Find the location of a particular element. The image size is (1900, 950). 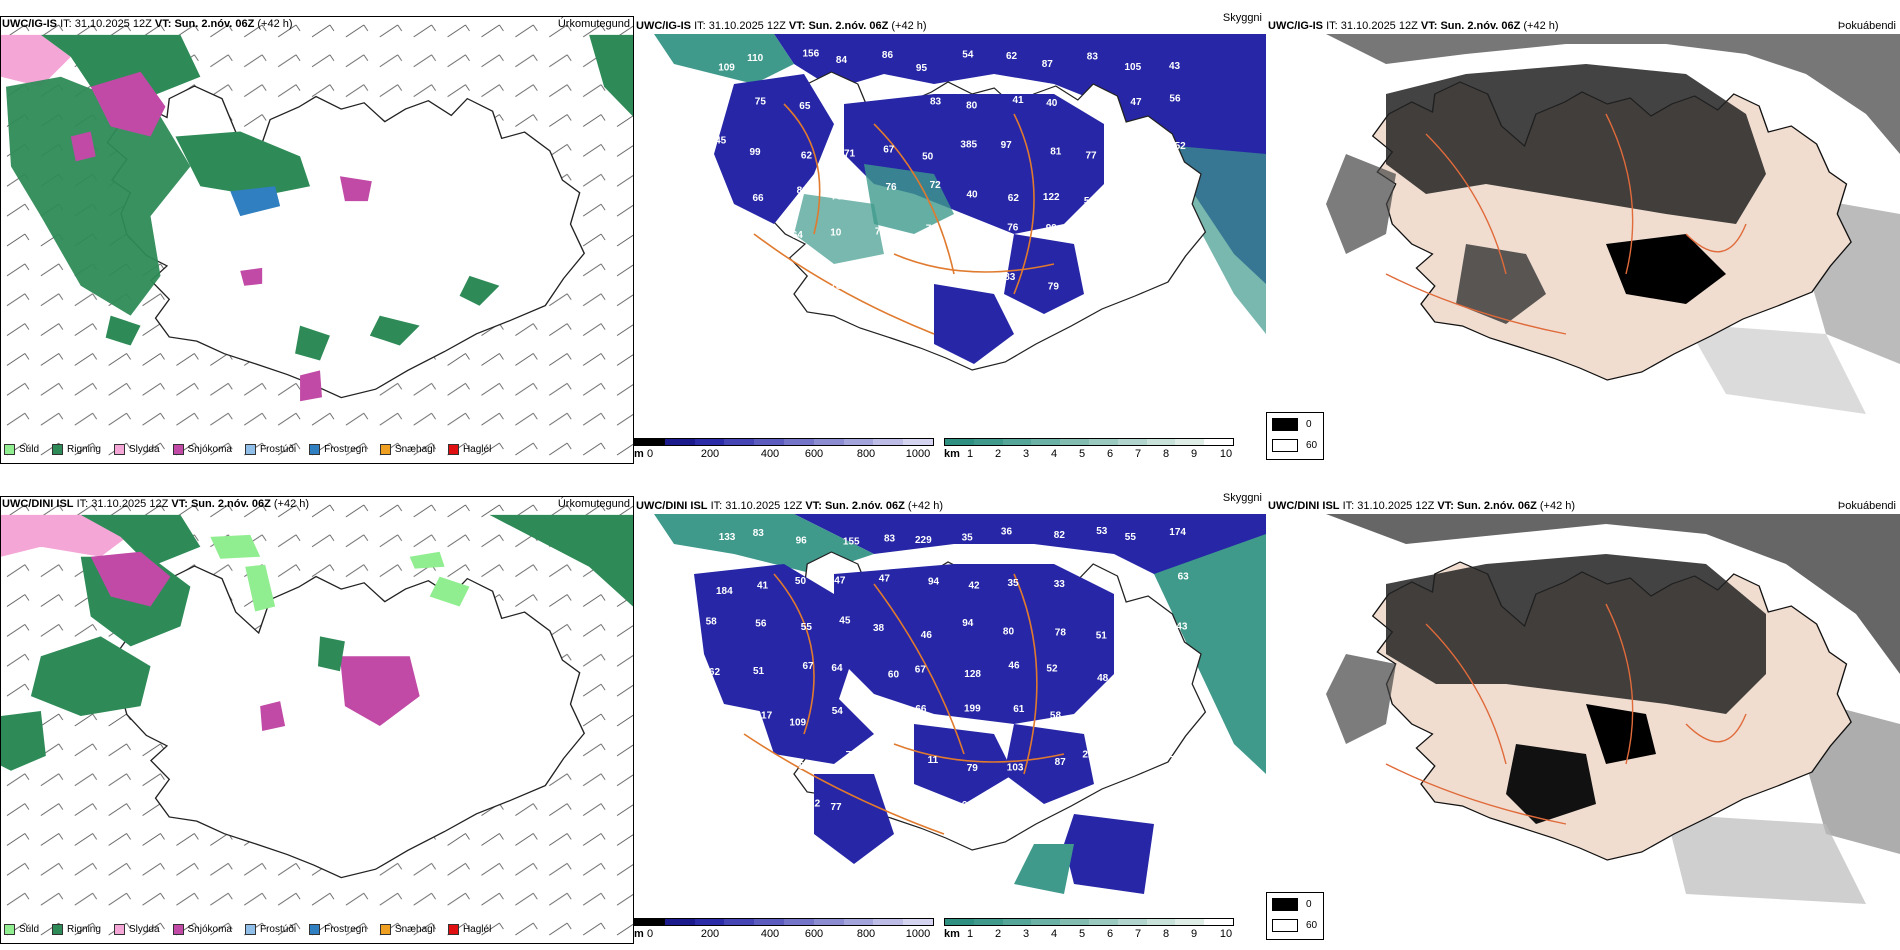

visibility-value-label: 42 is located at coordinates (975, 586).